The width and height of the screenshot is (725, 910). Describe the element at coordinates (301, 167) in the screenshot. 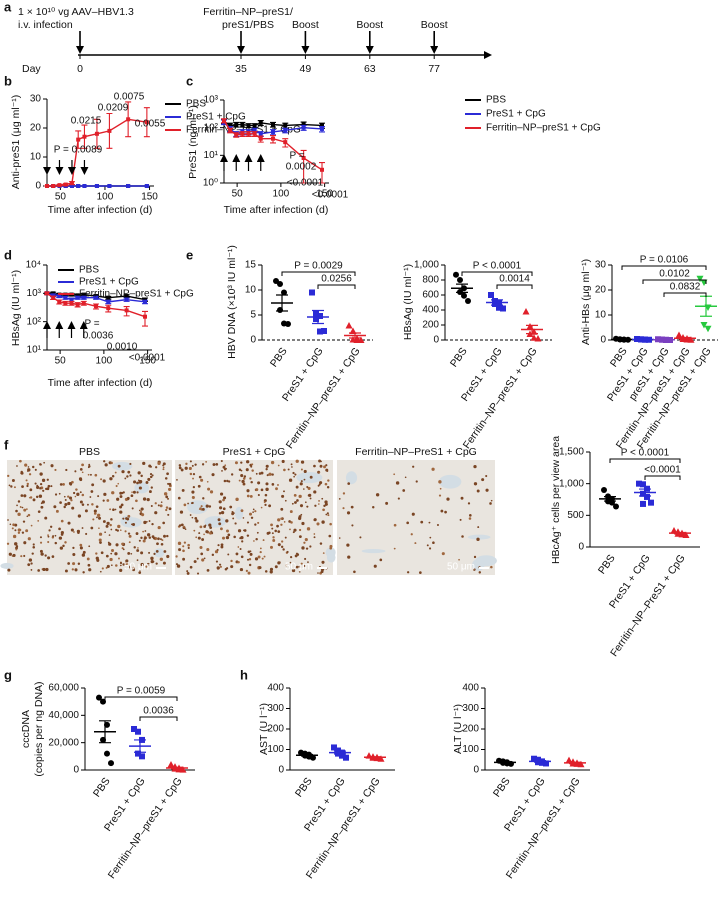

I see `annotation: 0.0002` at that location.